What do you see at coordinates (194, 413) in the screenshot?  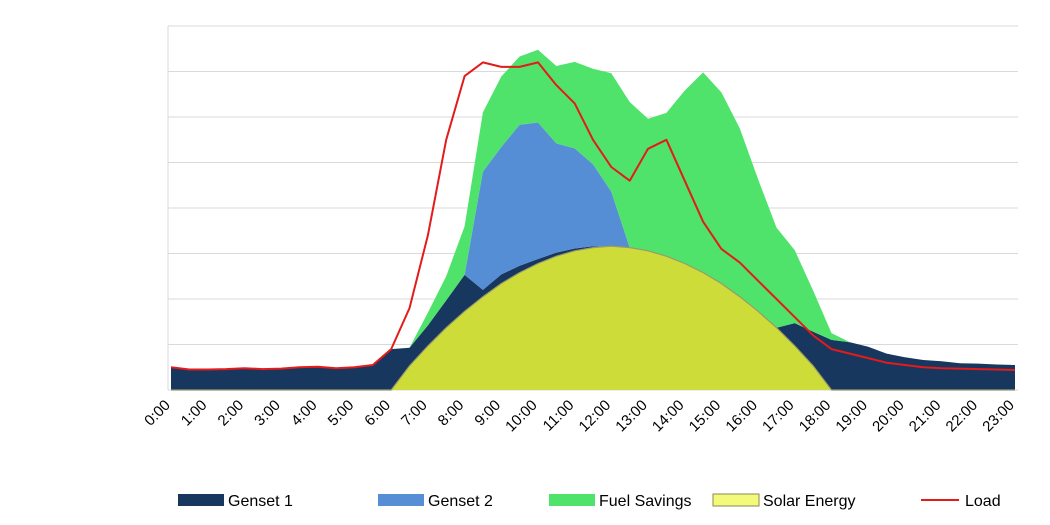 I see `x-tick-label: 1:00` at bounding box center [194, 413].